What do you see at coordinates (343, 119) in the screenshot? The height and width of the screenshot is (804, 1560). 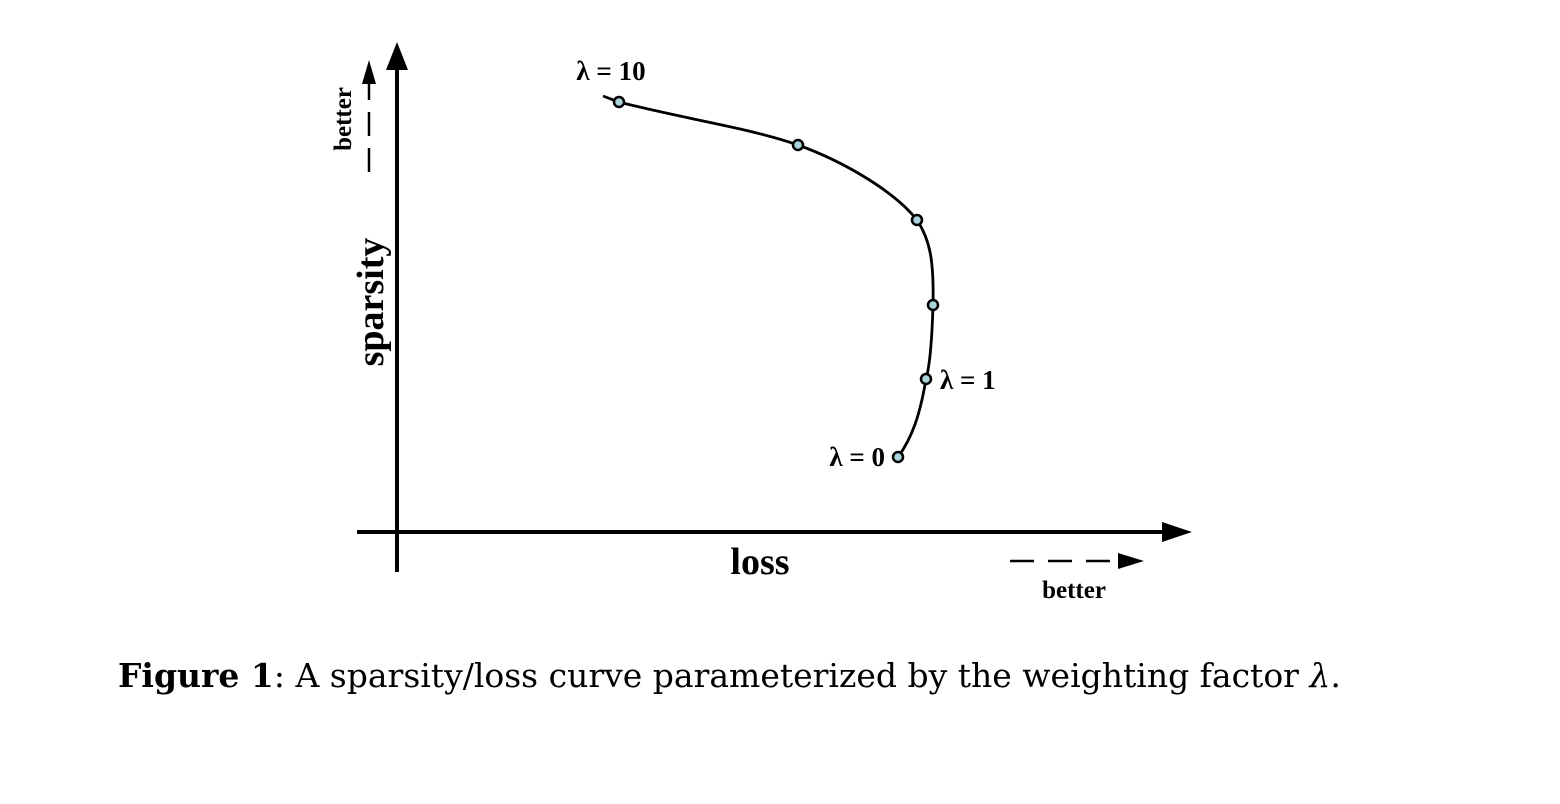 I see `y-better-label: better` at bounding box center [343, 119].